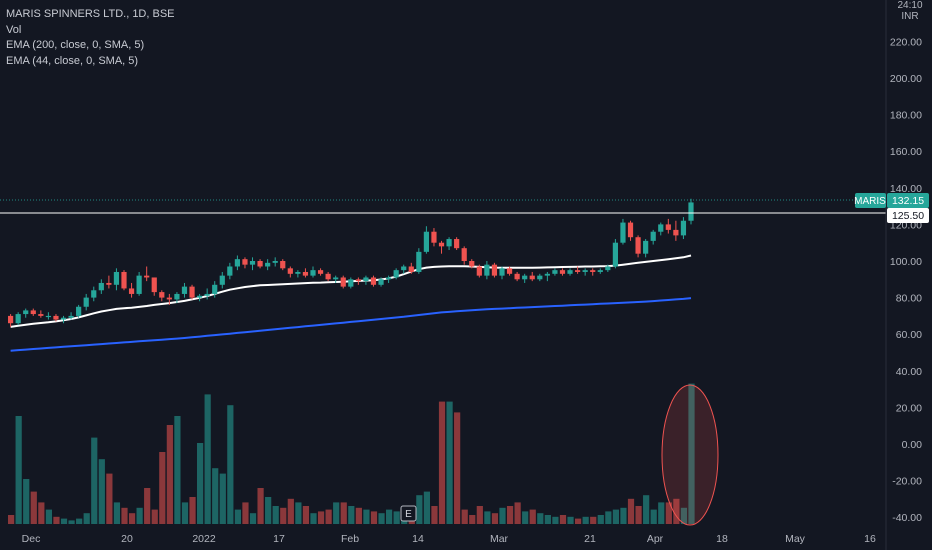  Describe the element at coordinates (906, 116) in the screenshot. I see `y-tick-label: 180.00` at that location.